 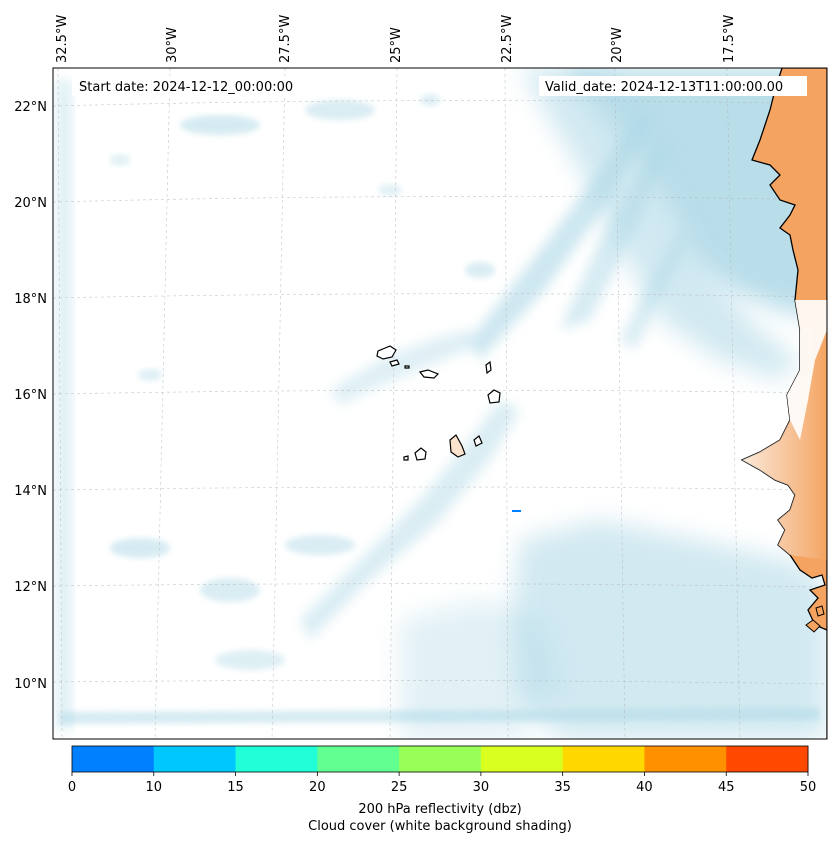 What do you see at coordinates (30, 299) in the screenshot?
I see `lat-label: 18°N` at bounding box center [30, 299].